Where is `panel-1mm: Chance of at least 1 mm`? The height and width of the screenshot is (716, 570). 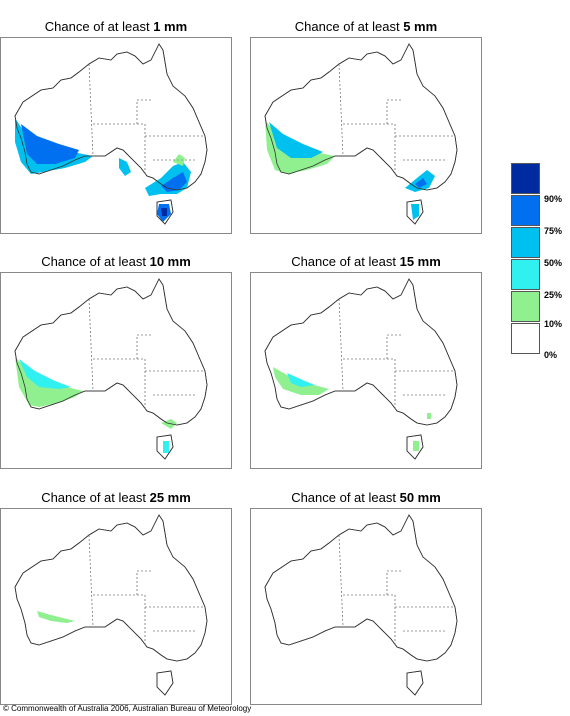
panel-1mm: Chance of at least 1 mm is located at coordinates (116, 125).